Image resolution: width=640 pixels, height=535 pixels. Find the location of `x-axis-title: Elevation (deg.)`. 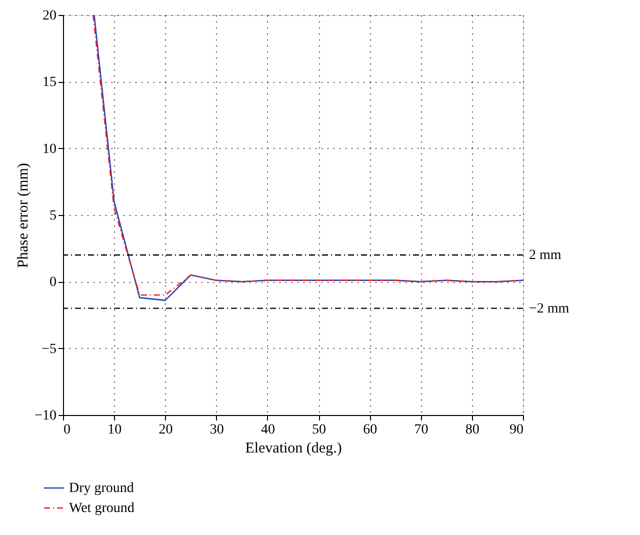

x-axis-title: Elevation (deg.) is located at coordinates (293, 448).